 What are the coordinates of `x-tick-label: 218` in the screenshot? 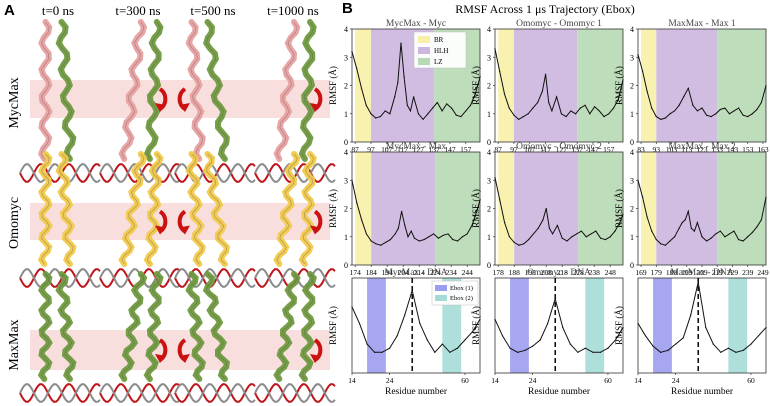 It's located at (563, 272).